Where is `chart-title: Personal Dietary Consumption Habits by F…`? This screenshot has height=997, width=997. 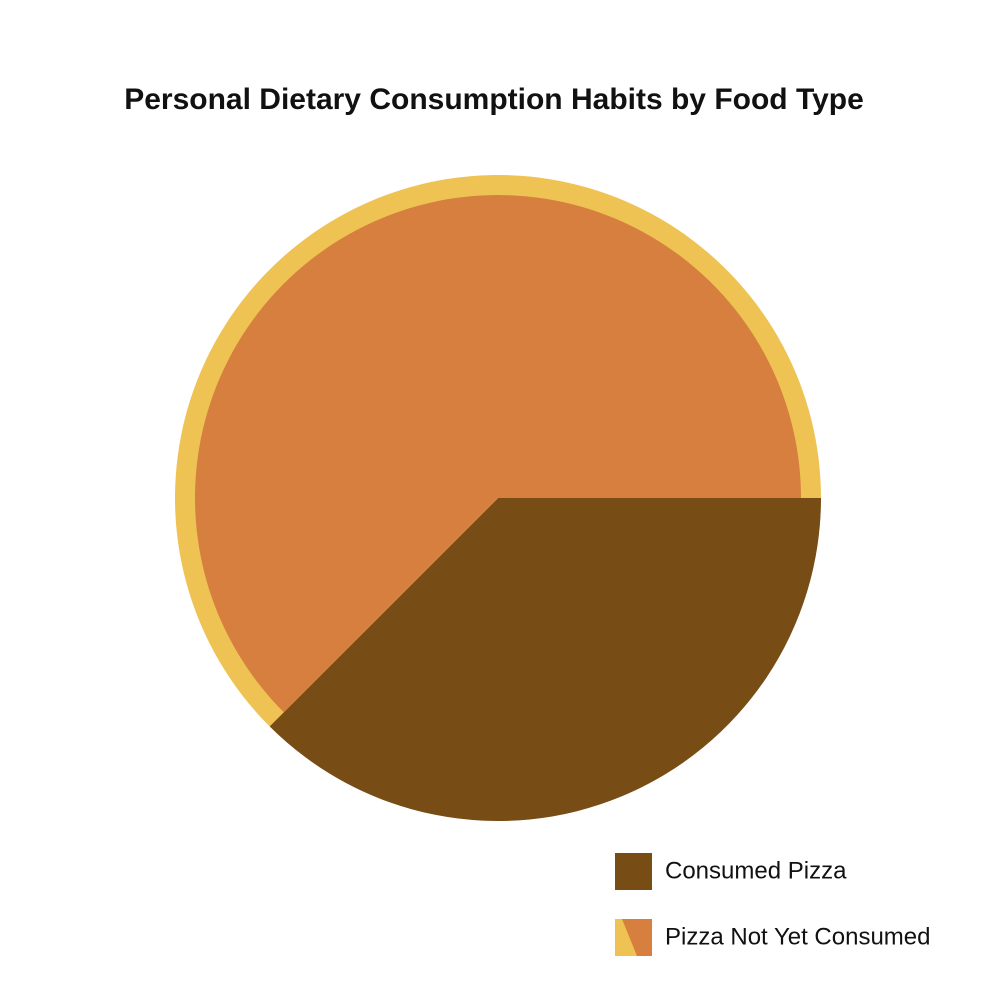 chart-title: Personal Dietary Consumption Habits by F… is located at coordinates (494, 99).